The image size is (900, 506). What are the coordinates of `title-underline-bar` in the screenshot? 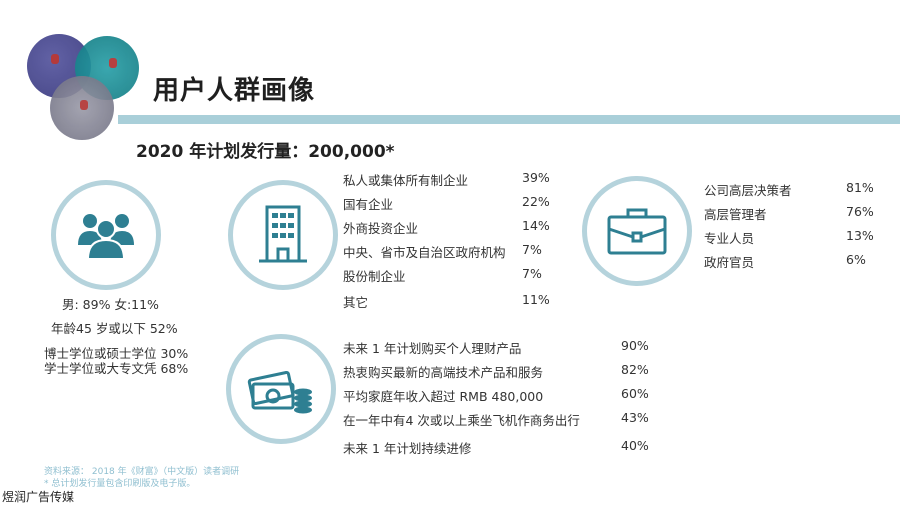 It's located at (509, 119).